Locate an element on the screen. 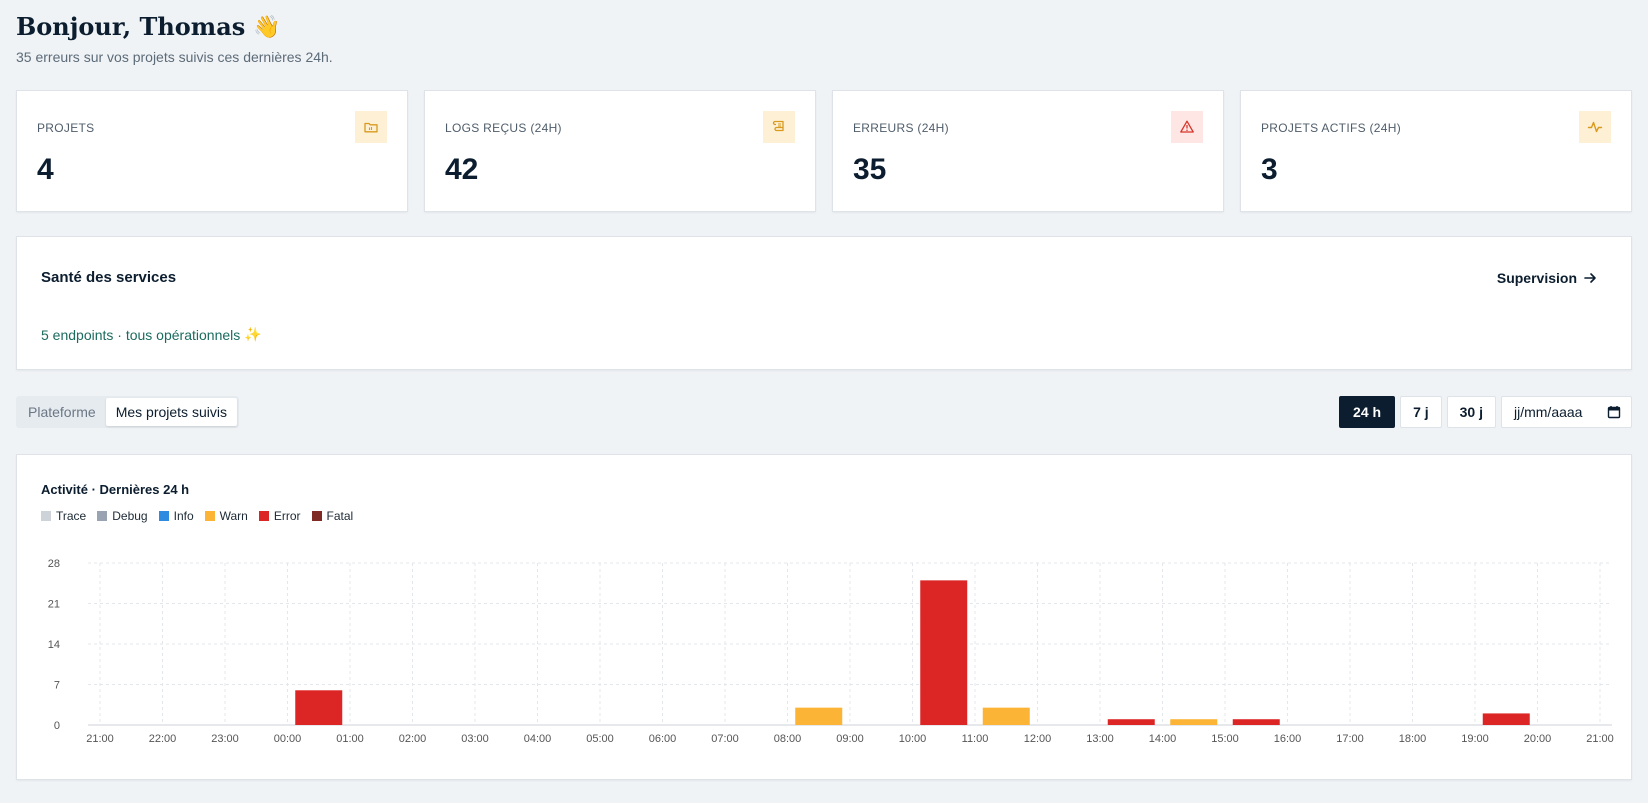  legend-item: Error is located at coordinates (279, 516).